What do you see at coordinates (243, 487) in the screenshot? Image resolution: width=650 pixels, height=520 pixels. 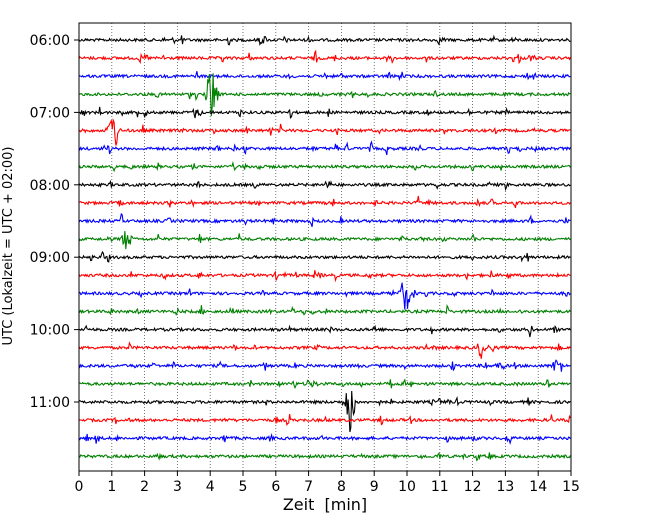 I see `x-tick-label: 5` at bounding box center [243, 487].